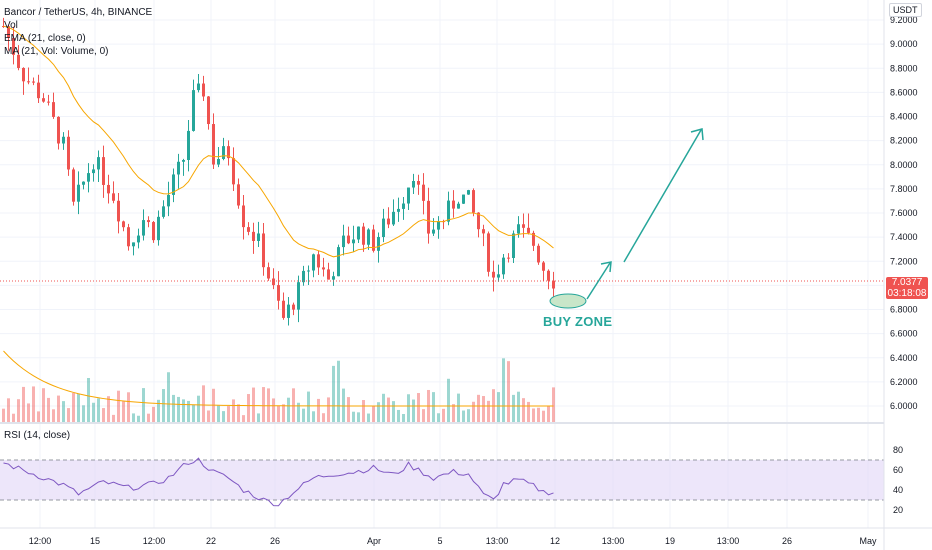 The width and height of the screenshot is (932, 550). I want to click on price-tick-label: 8.2000, so click(904, 141).